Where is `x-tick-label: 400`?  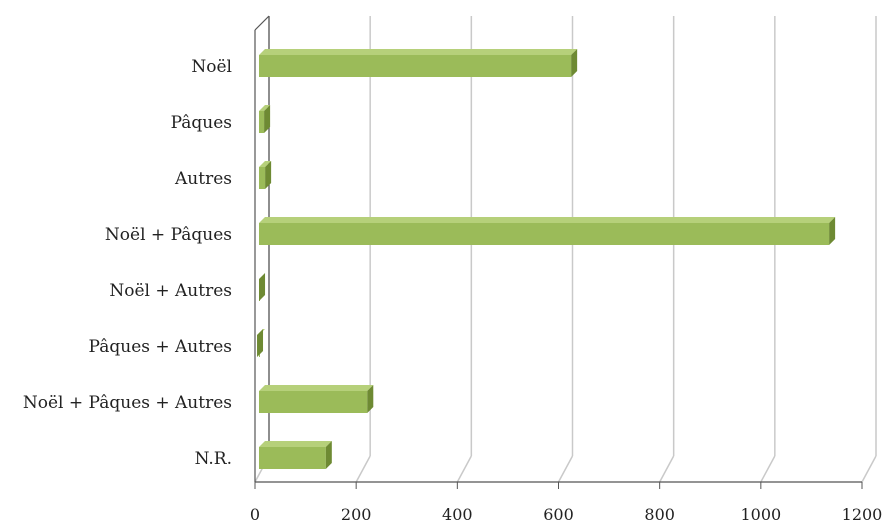 x-tick-label: 400 is located at coordinates (457, 514).